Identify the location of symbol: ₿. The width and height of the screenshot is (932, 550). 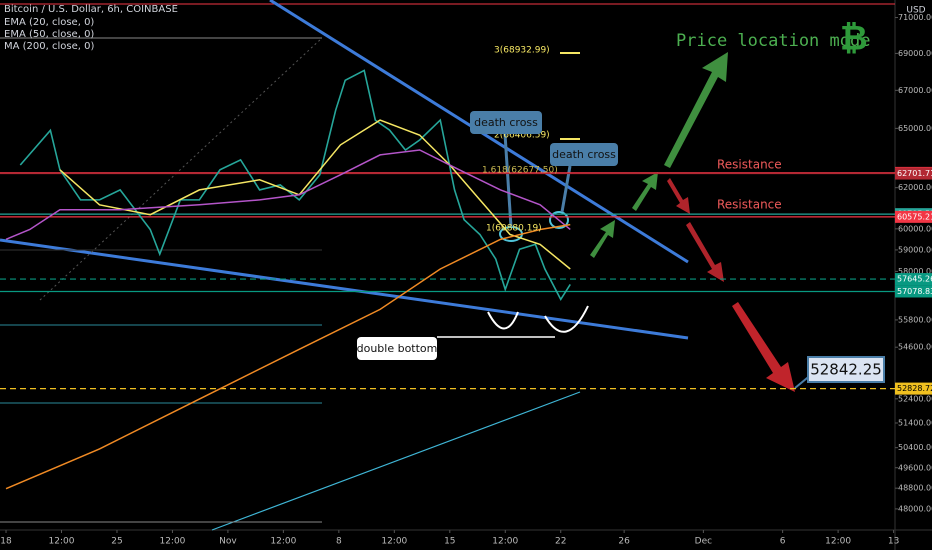
(854, 39).